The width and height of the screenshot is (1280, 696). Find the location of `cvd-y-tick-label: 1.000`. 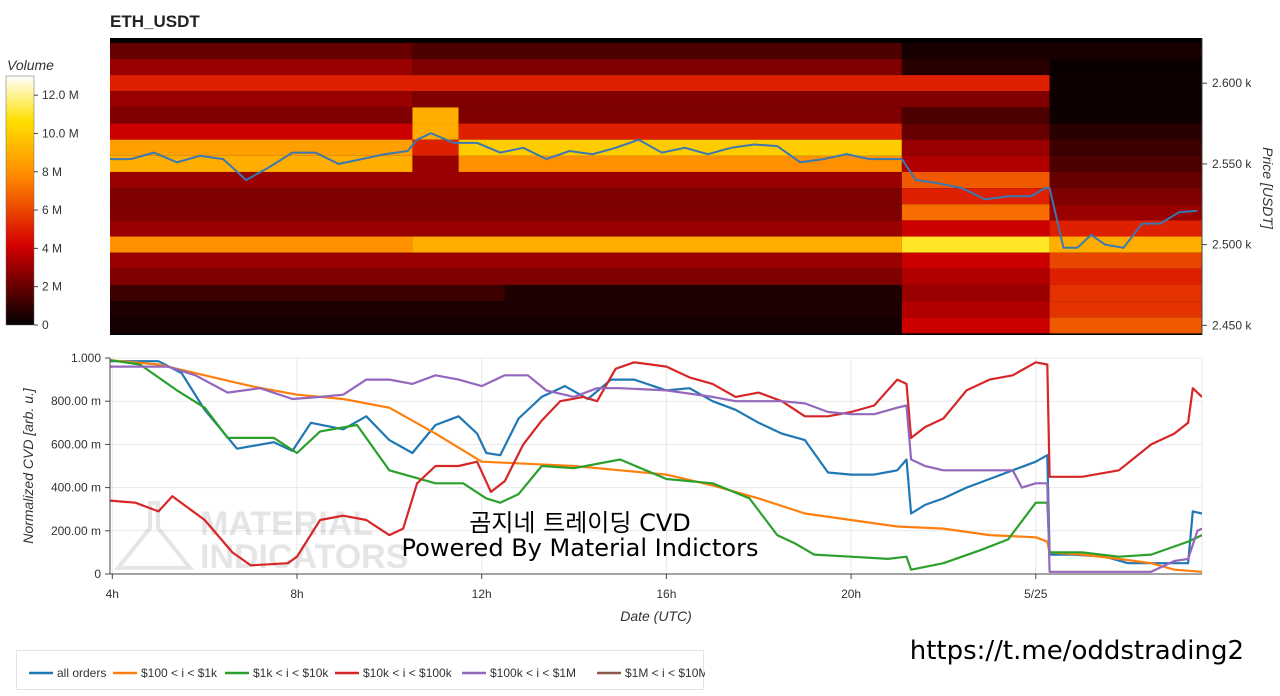

cvd-y-tick-label: 1.000 is located at coordinates (86, 358).